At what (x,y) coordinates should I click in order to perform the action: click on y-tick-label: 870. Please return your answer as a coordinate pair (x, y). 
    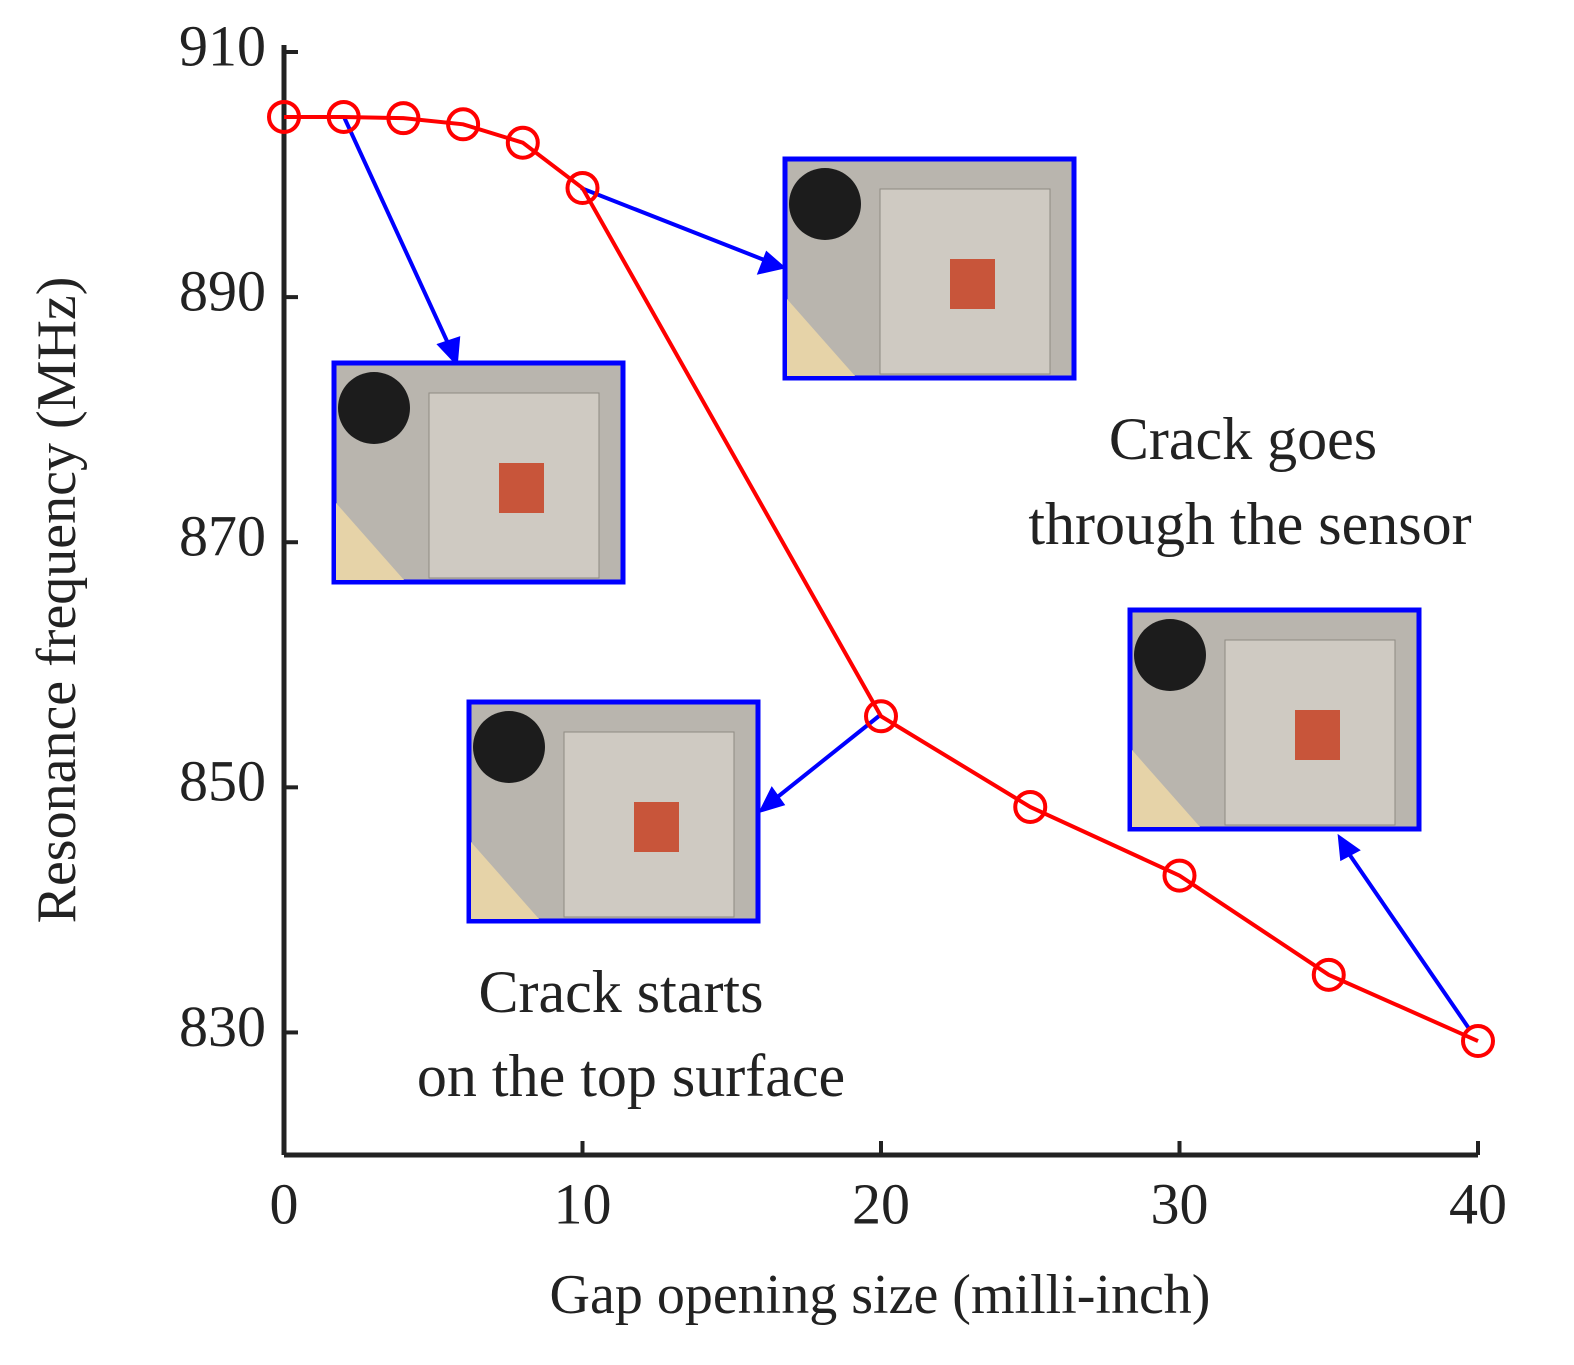
    Looking at the image, I should click on (222, 536).